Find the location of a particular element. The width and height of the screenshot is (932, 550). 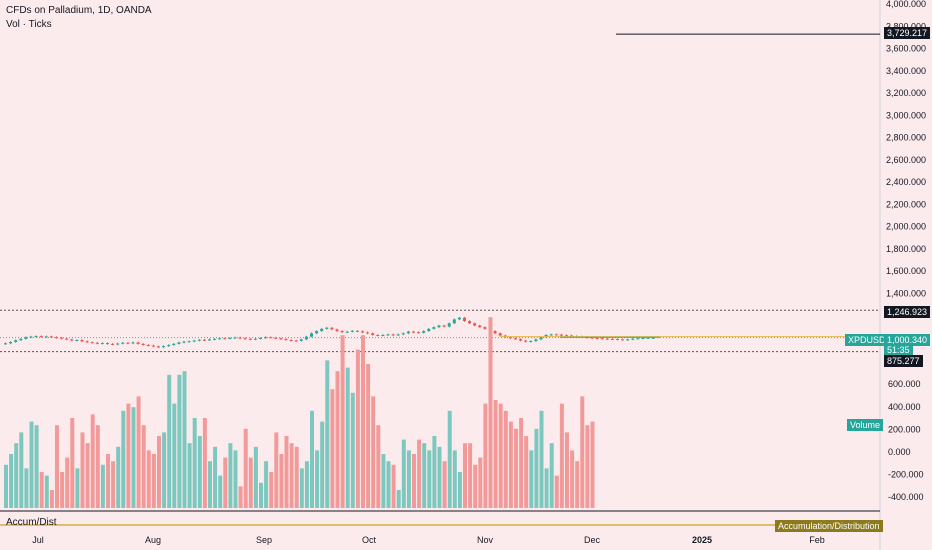

time-axis-label: Oct is located at coordinates (369, 540).